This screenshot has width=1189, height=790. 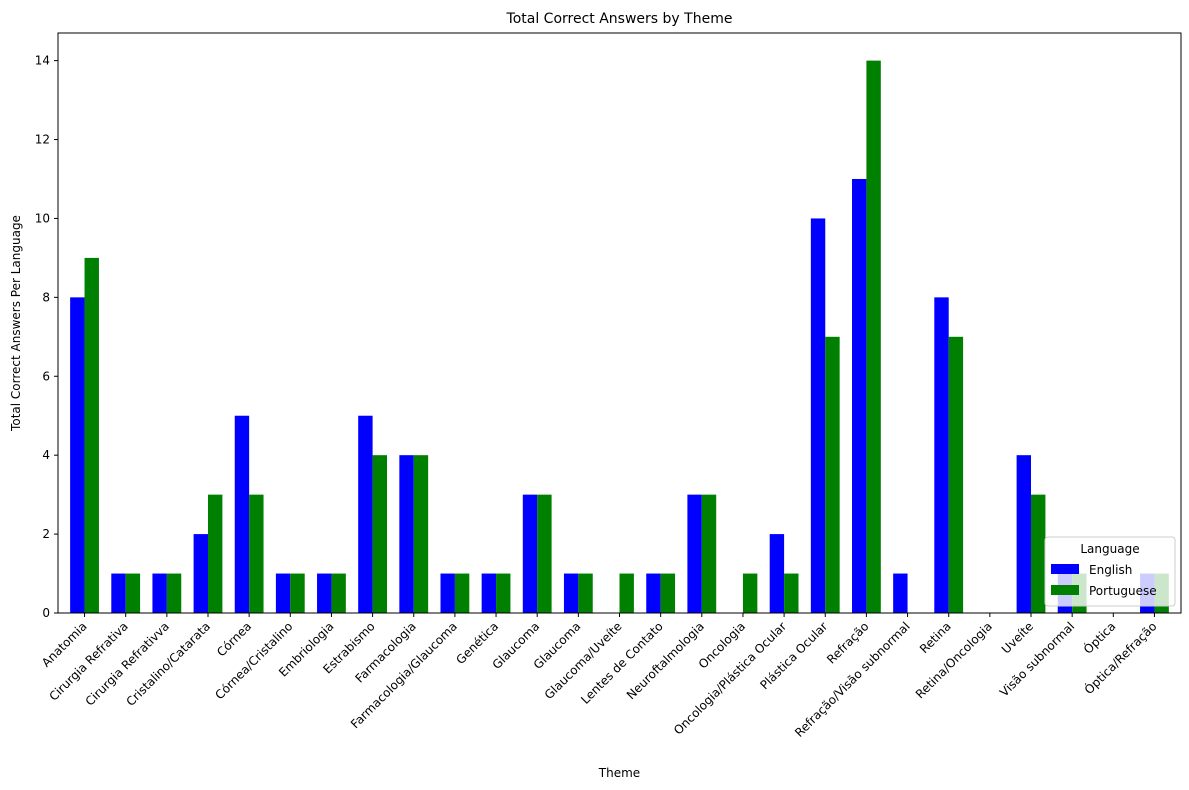 I want to click on legend-label-portuguese: Portuguese, so click(x=1123, y=591).